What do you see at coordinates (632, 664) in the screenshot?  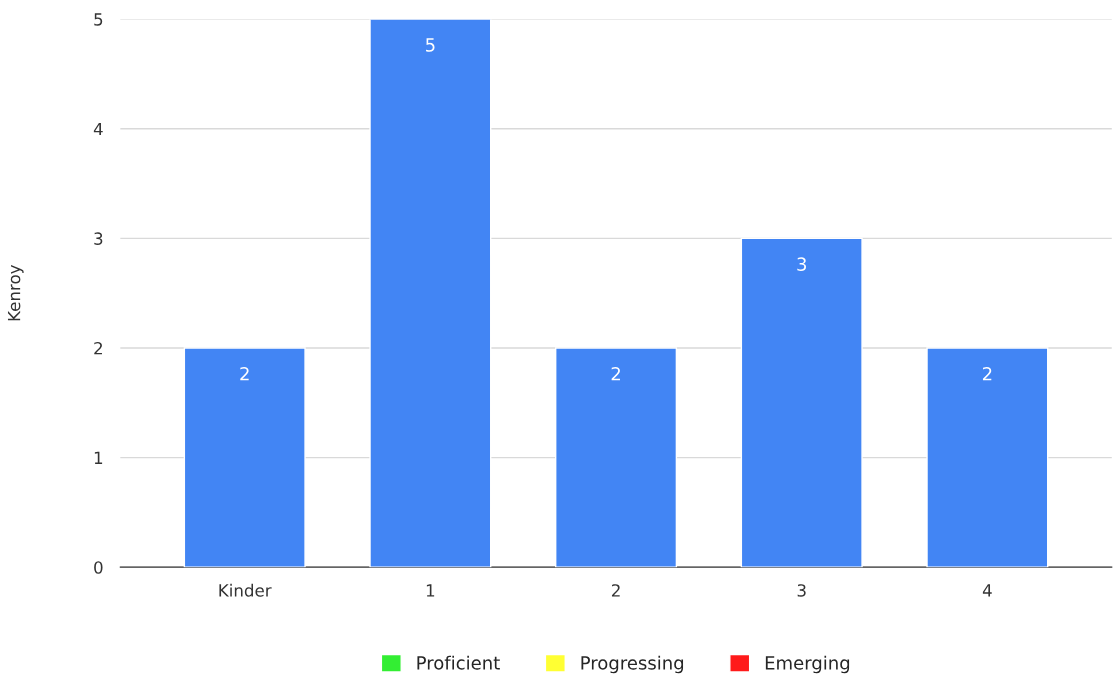 I see `legend-label: Progressing` at bounding box center [632, 664].